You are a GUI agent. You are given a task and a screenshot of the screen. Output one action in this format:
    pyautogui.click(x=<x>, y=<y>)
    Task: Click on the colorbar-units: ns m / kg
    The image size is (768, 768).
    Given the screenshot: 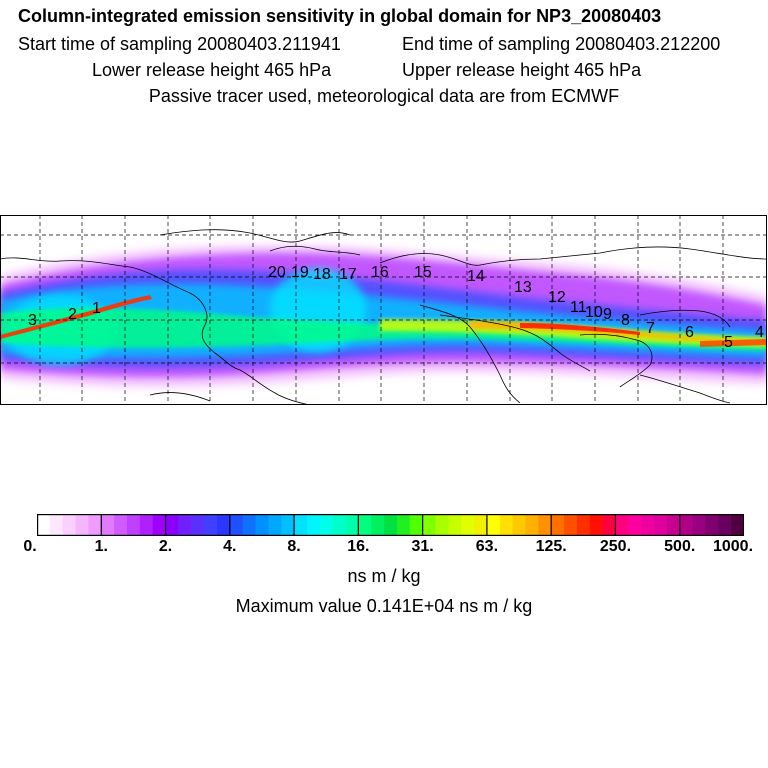 What is the action you would take?
    pyautogui.click(x=384, y=576)
    